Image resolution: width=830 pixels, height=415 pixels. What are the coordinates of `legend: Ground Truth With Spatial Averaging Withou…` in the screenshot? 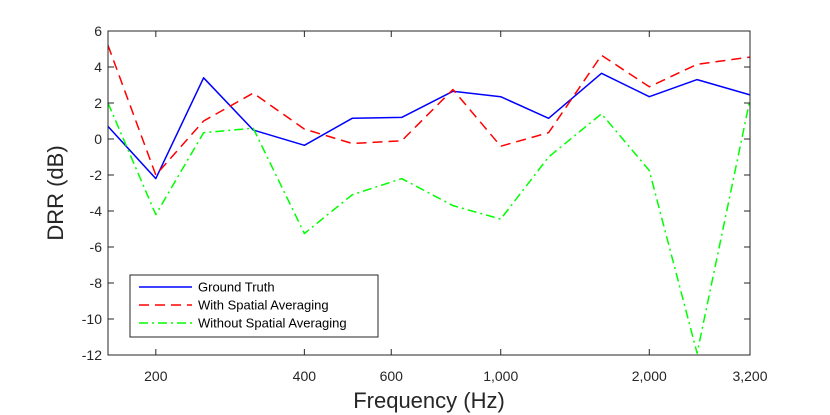 It's located at (254, 306).